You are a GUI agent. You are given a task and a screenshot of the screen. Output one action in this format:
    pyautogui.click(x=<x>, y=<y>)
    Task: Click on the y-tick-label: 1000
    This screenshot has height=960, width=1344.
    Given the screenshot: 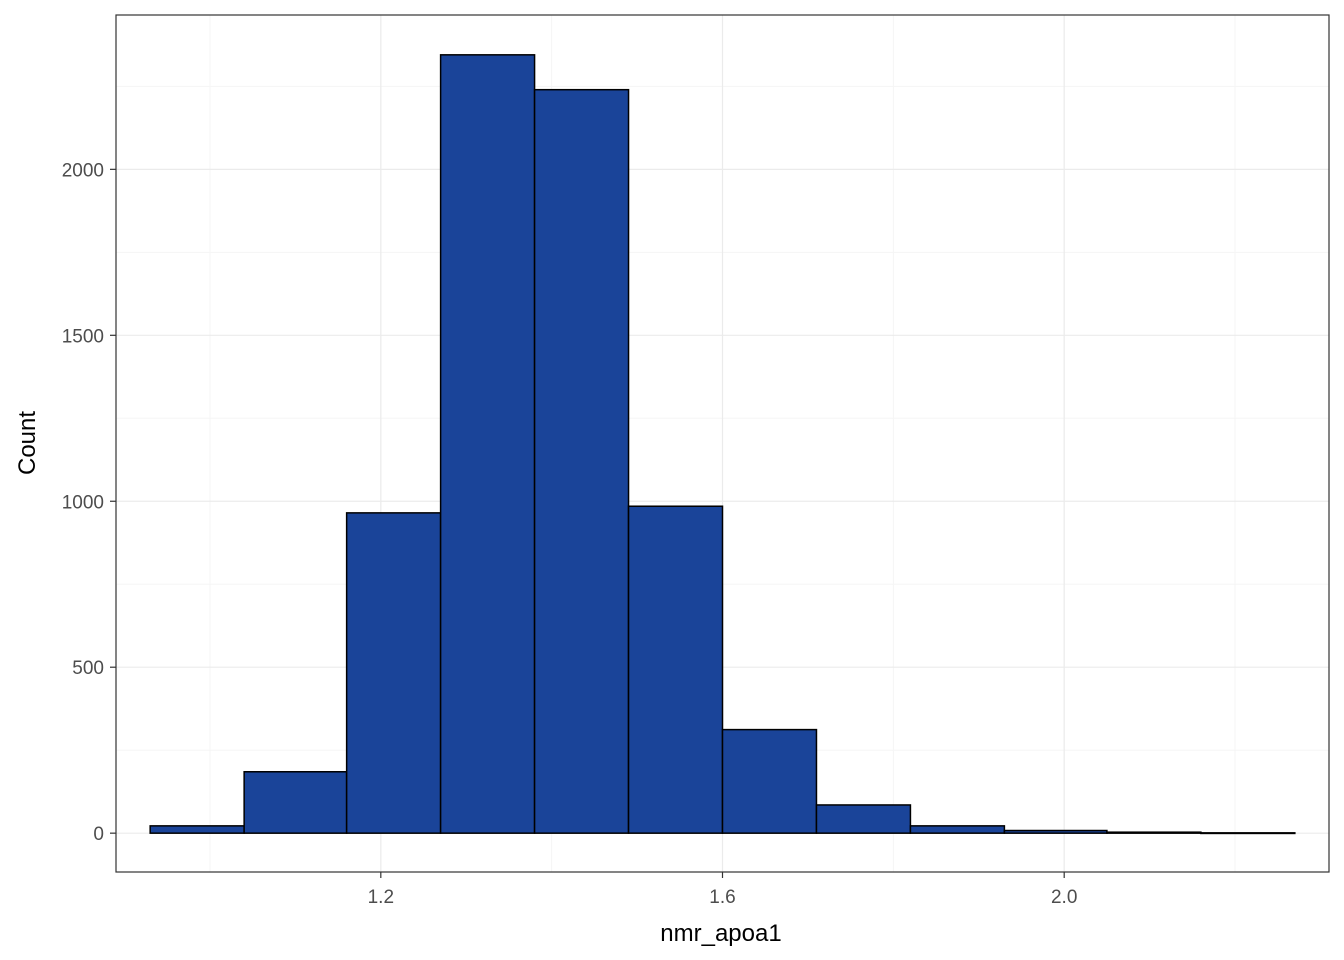 What is the action you would take?
    pyautogui.click(x=83, y=502)
    